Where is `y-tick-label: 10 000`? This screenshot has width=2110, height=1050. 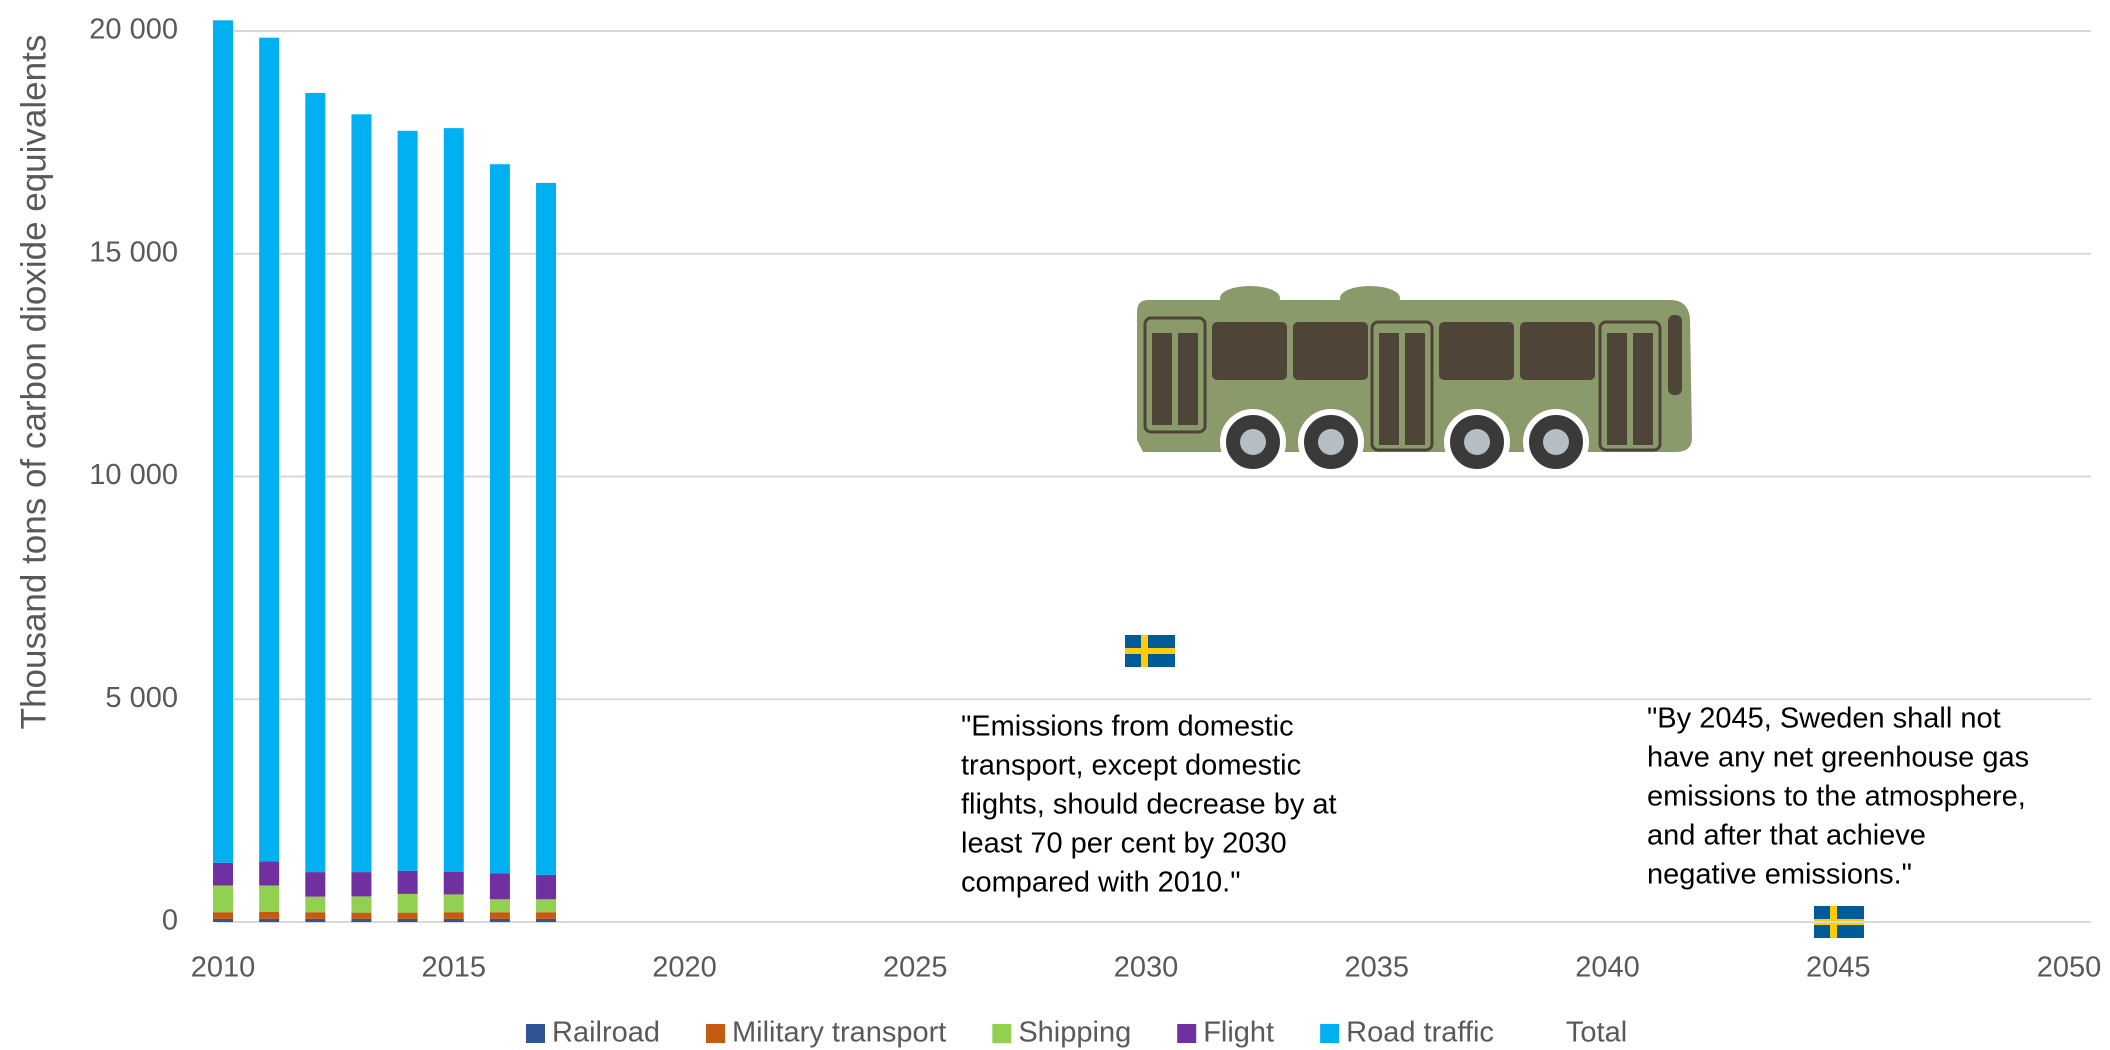
y-tick-label: 10 000 is located at coordinates (133, 475).